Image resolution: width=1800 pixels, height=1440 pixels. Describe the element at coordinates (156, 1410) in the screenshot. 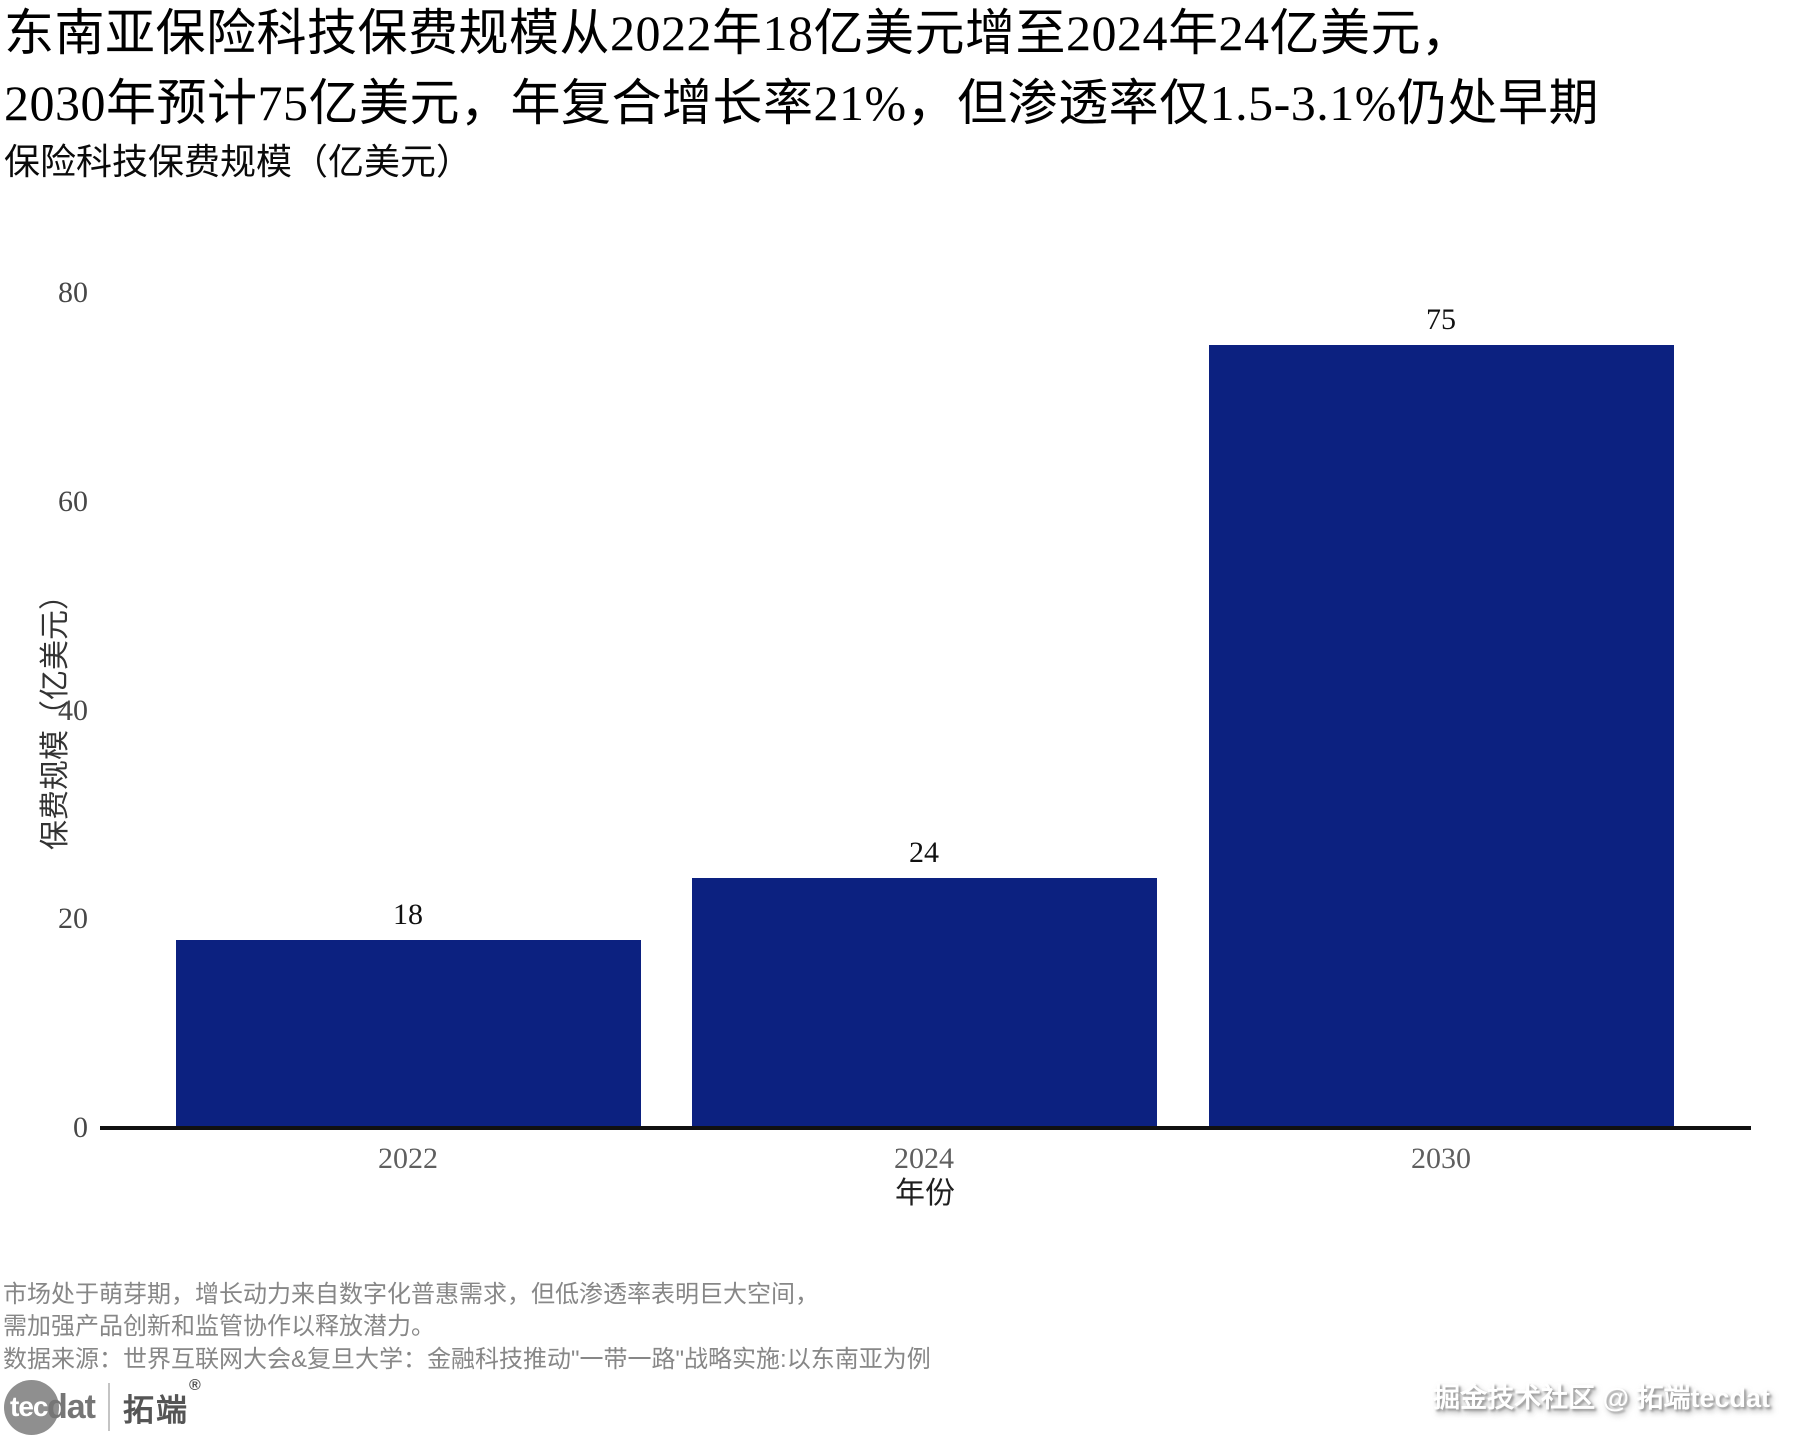

I see `logo-cn-label: 拓端` at that location.